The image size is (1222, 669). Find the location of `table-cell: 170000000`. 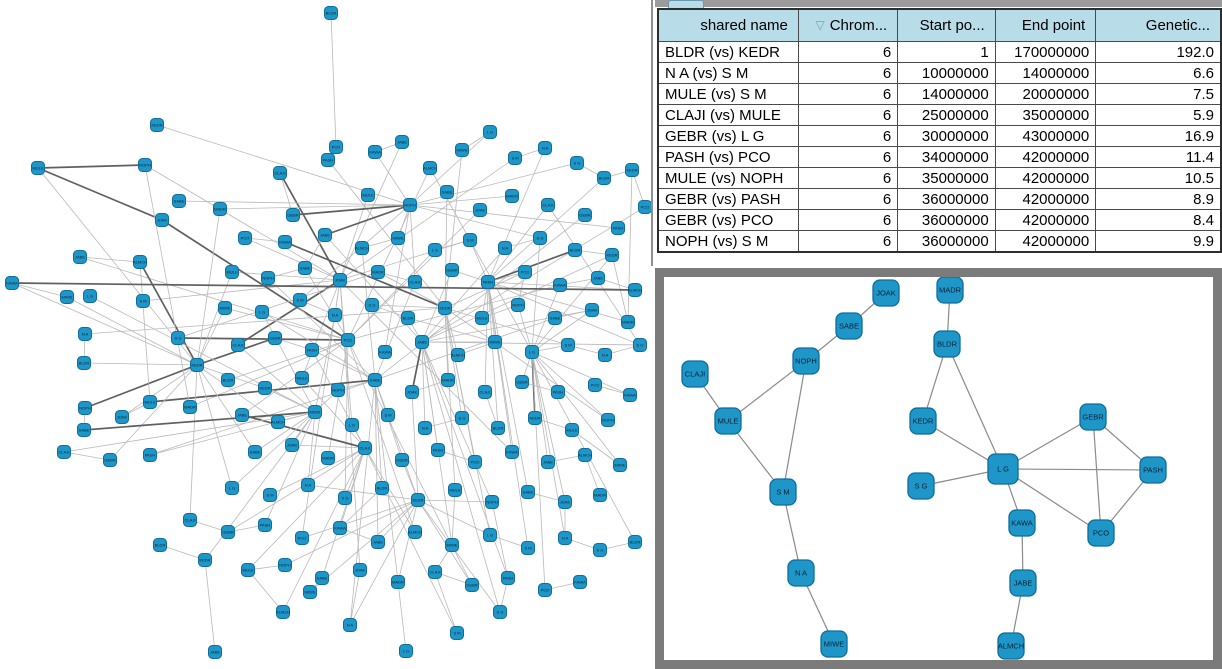

table-cell: 170000000 is located at coordinates (1045, 52).